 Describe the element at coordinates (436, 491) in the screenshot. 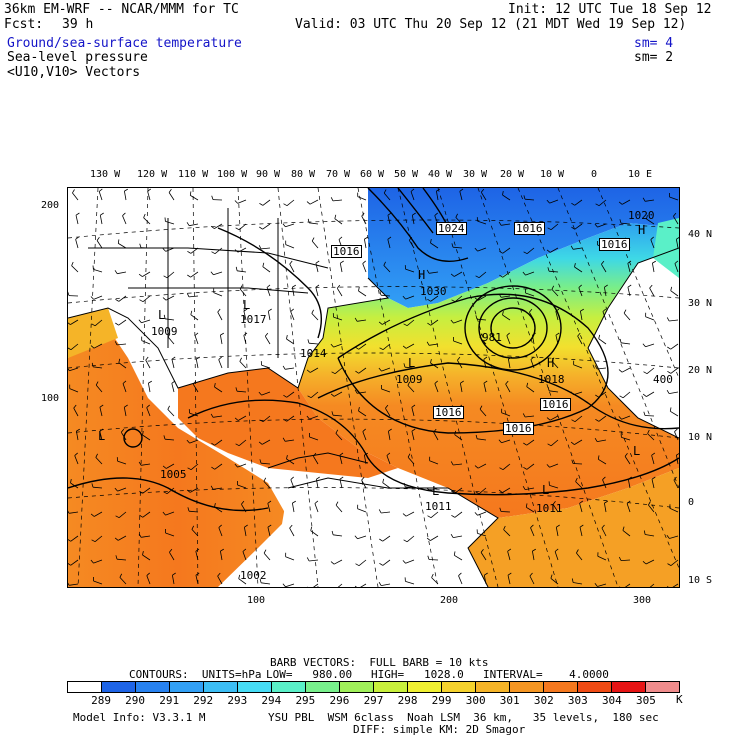

I see `low-center: L` at that location.